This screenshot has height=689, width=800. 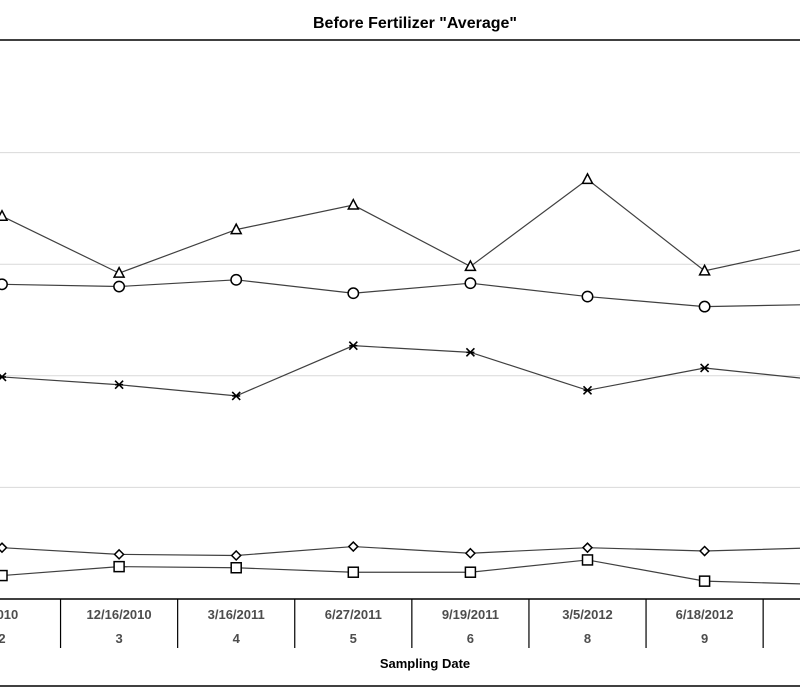 What do you see at coordinates (587, 638) in the screenshot?
I see `x-tick-label-number: 8` at bounding box center [587, 638].